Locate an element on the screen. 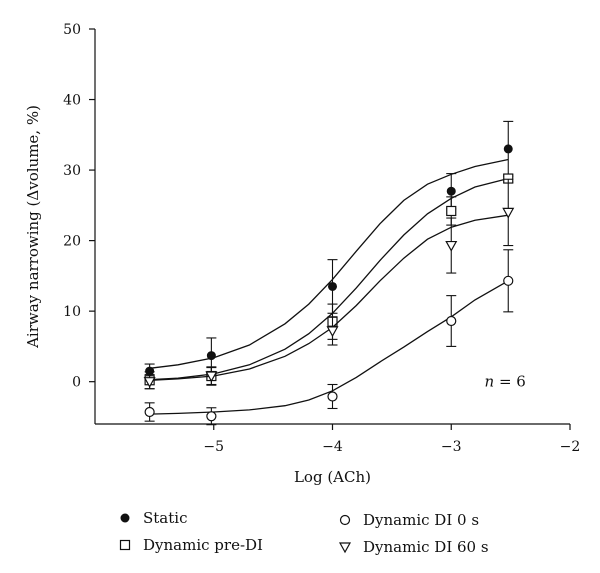 The image size is (600, 573). y-tick-label: 10 is located at coordinates (72, 312).